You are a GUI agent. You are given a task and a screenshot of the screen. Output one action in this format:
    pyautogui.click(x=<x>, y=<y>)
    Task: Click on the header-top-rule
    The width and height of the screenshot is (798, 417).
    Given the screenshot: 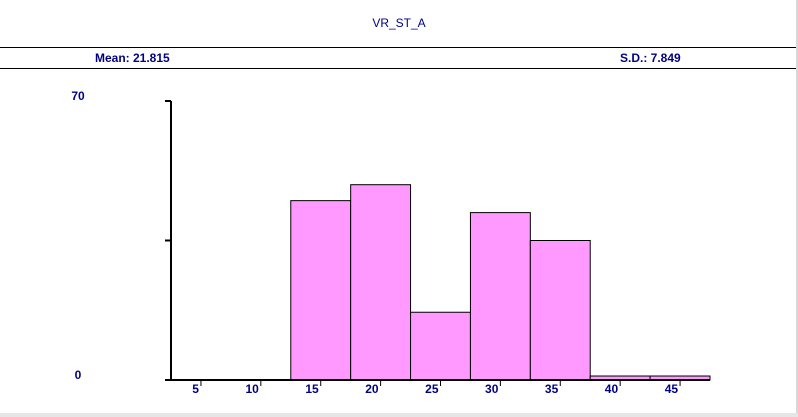 What is the action you would take?
    pyautogui.click(x=399, y=47)
    